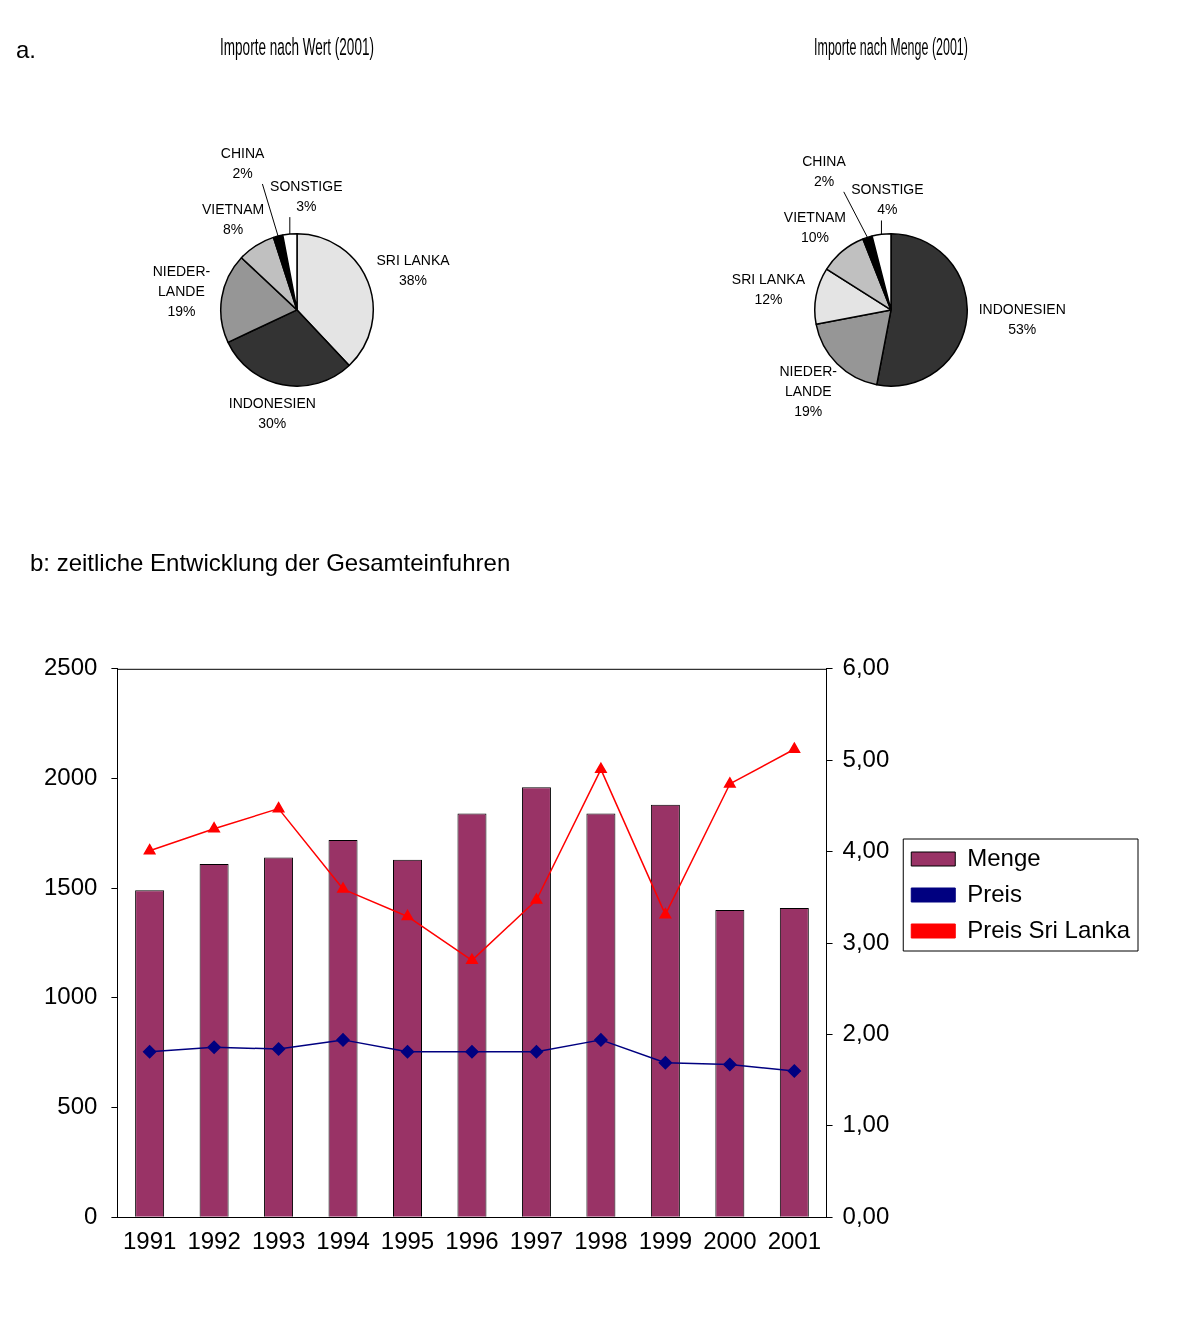  What do you see at coordinates (866, 1033) in the screenshot?
I see `y2-tick-label: 2,00` at bounding box center [866, 1033].